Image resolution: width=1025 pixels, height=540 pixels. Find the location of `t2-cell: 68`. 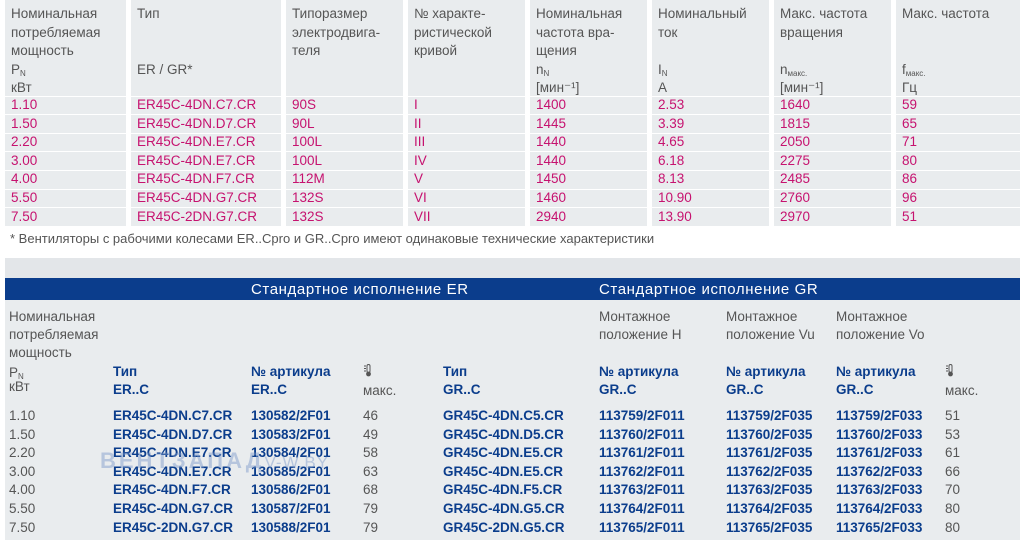

t2-cell: 68 is located at coordinates (371, 490).